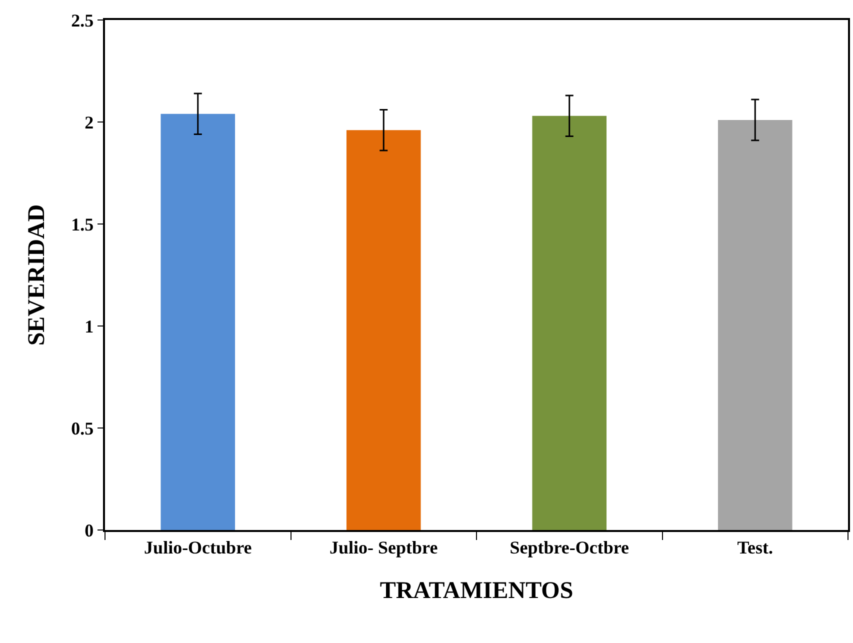 This screenshot has height=643, width=853. Describe the element at coordinates (37, 275) in the screenshot. I see `y-axis-title: SEVERIDAD` at that location.